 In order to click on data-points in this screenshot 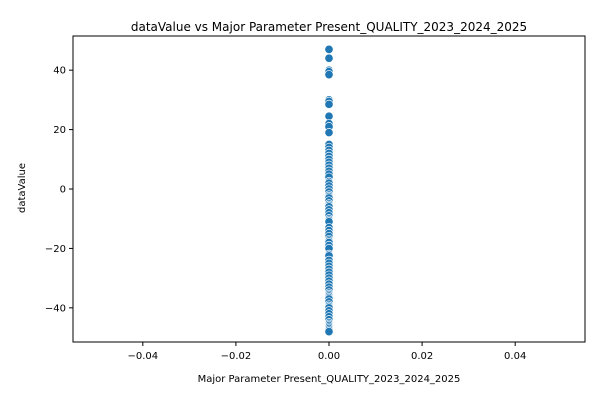, I will do `click(329, 190)`.